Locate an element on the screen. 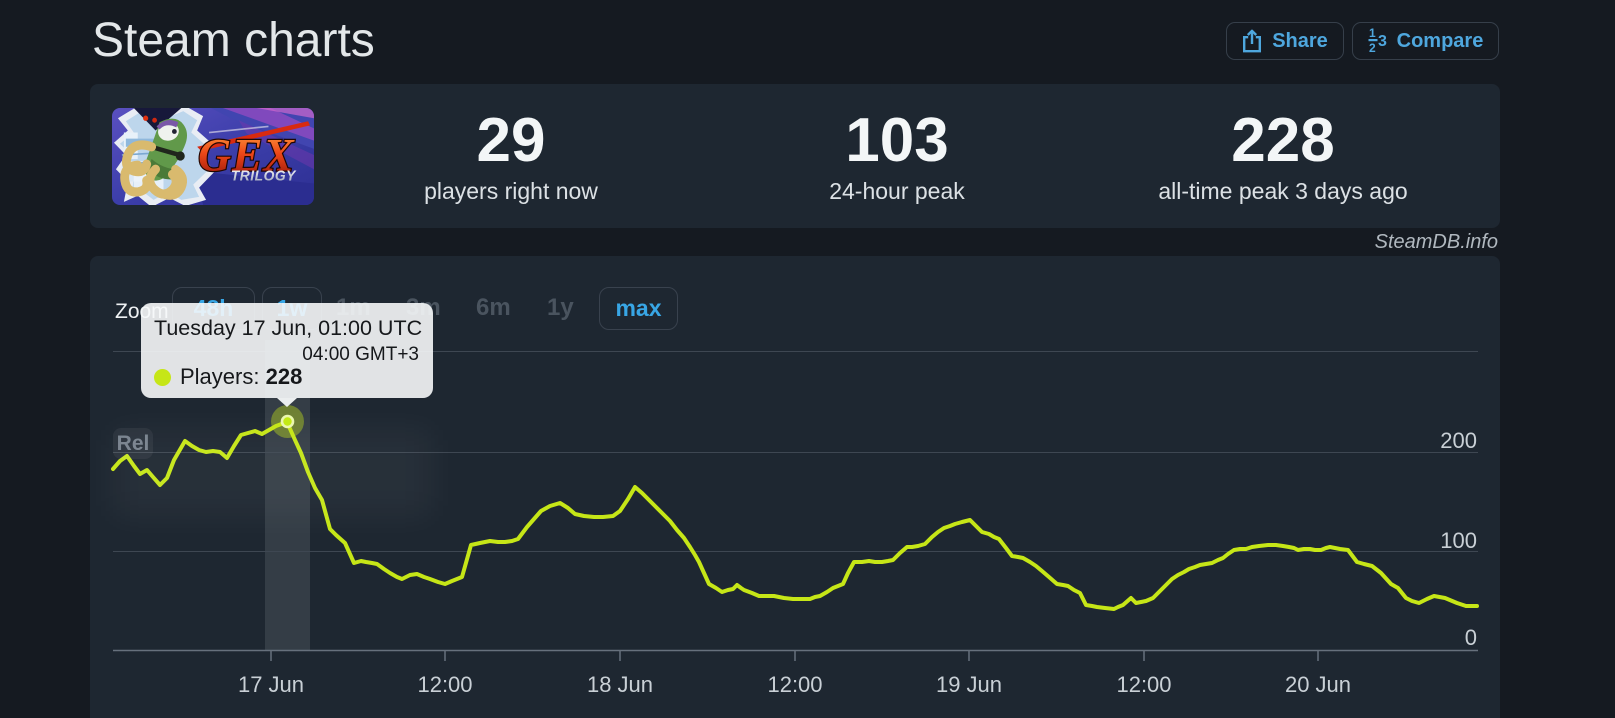  svg-text: 200 is located at coordinates (1458, 440).